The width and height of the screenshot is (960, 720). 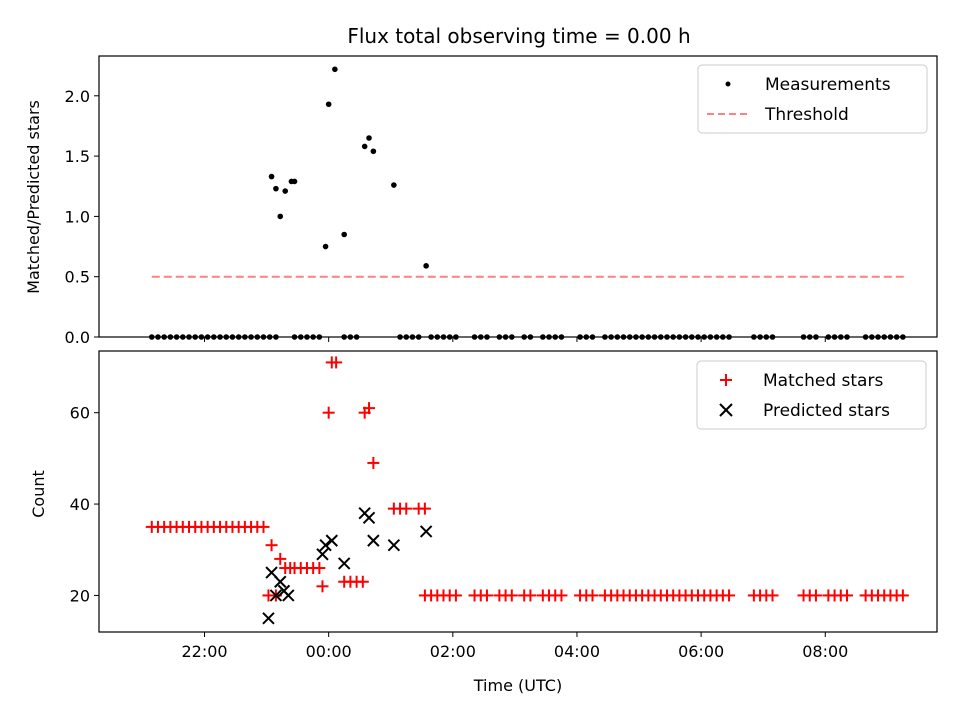 I want to click on ratio-y-ticks: 0.0 0.5 1.0 1.5 2.0, so click(x=82, y=217).